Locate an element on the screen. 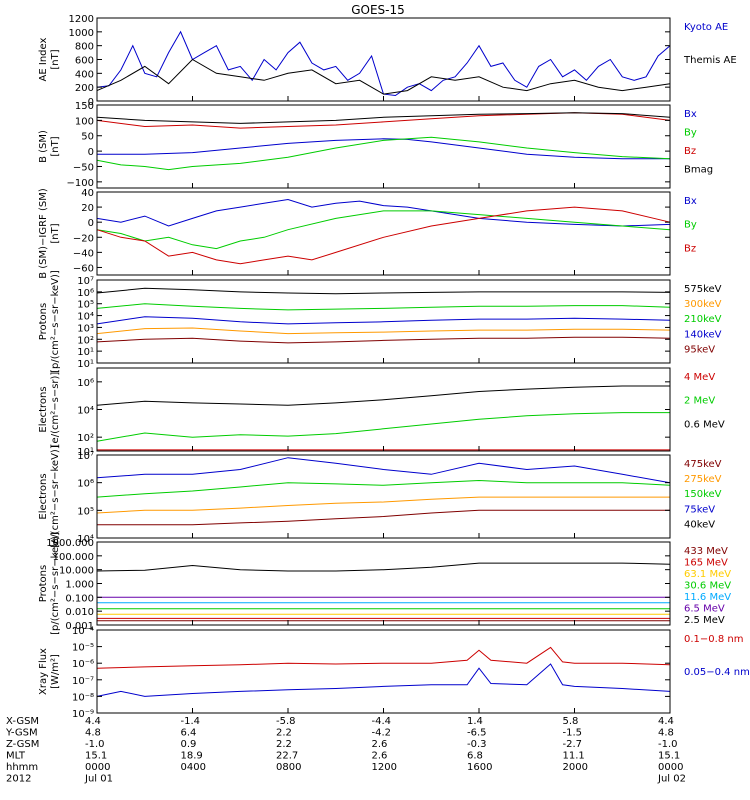  y-tick-label: −20 is located at coordinates (83, 238).